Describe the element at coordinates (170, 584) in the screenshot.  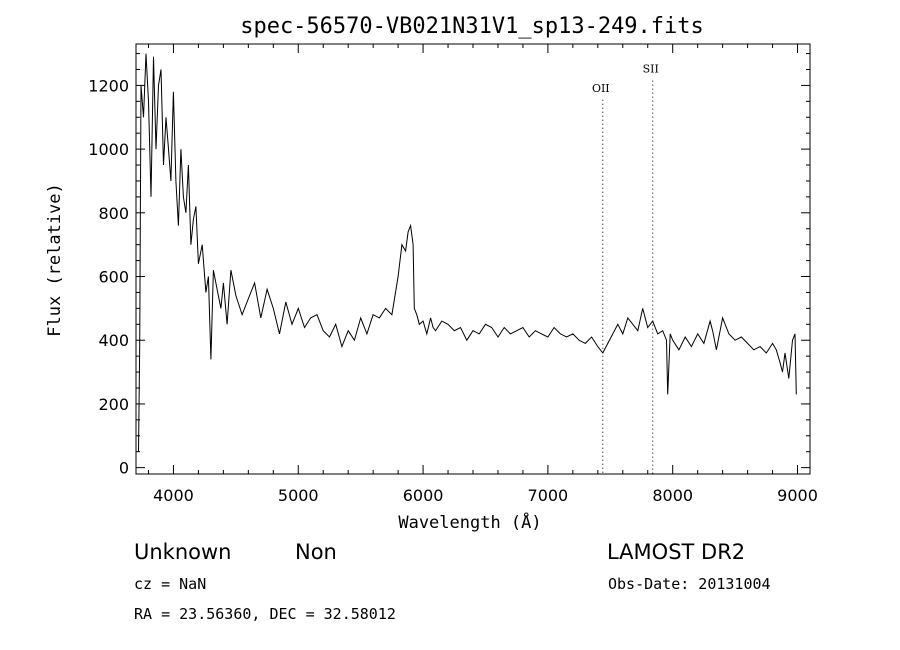
I see `redshift-text: cz = NaN` at that location.